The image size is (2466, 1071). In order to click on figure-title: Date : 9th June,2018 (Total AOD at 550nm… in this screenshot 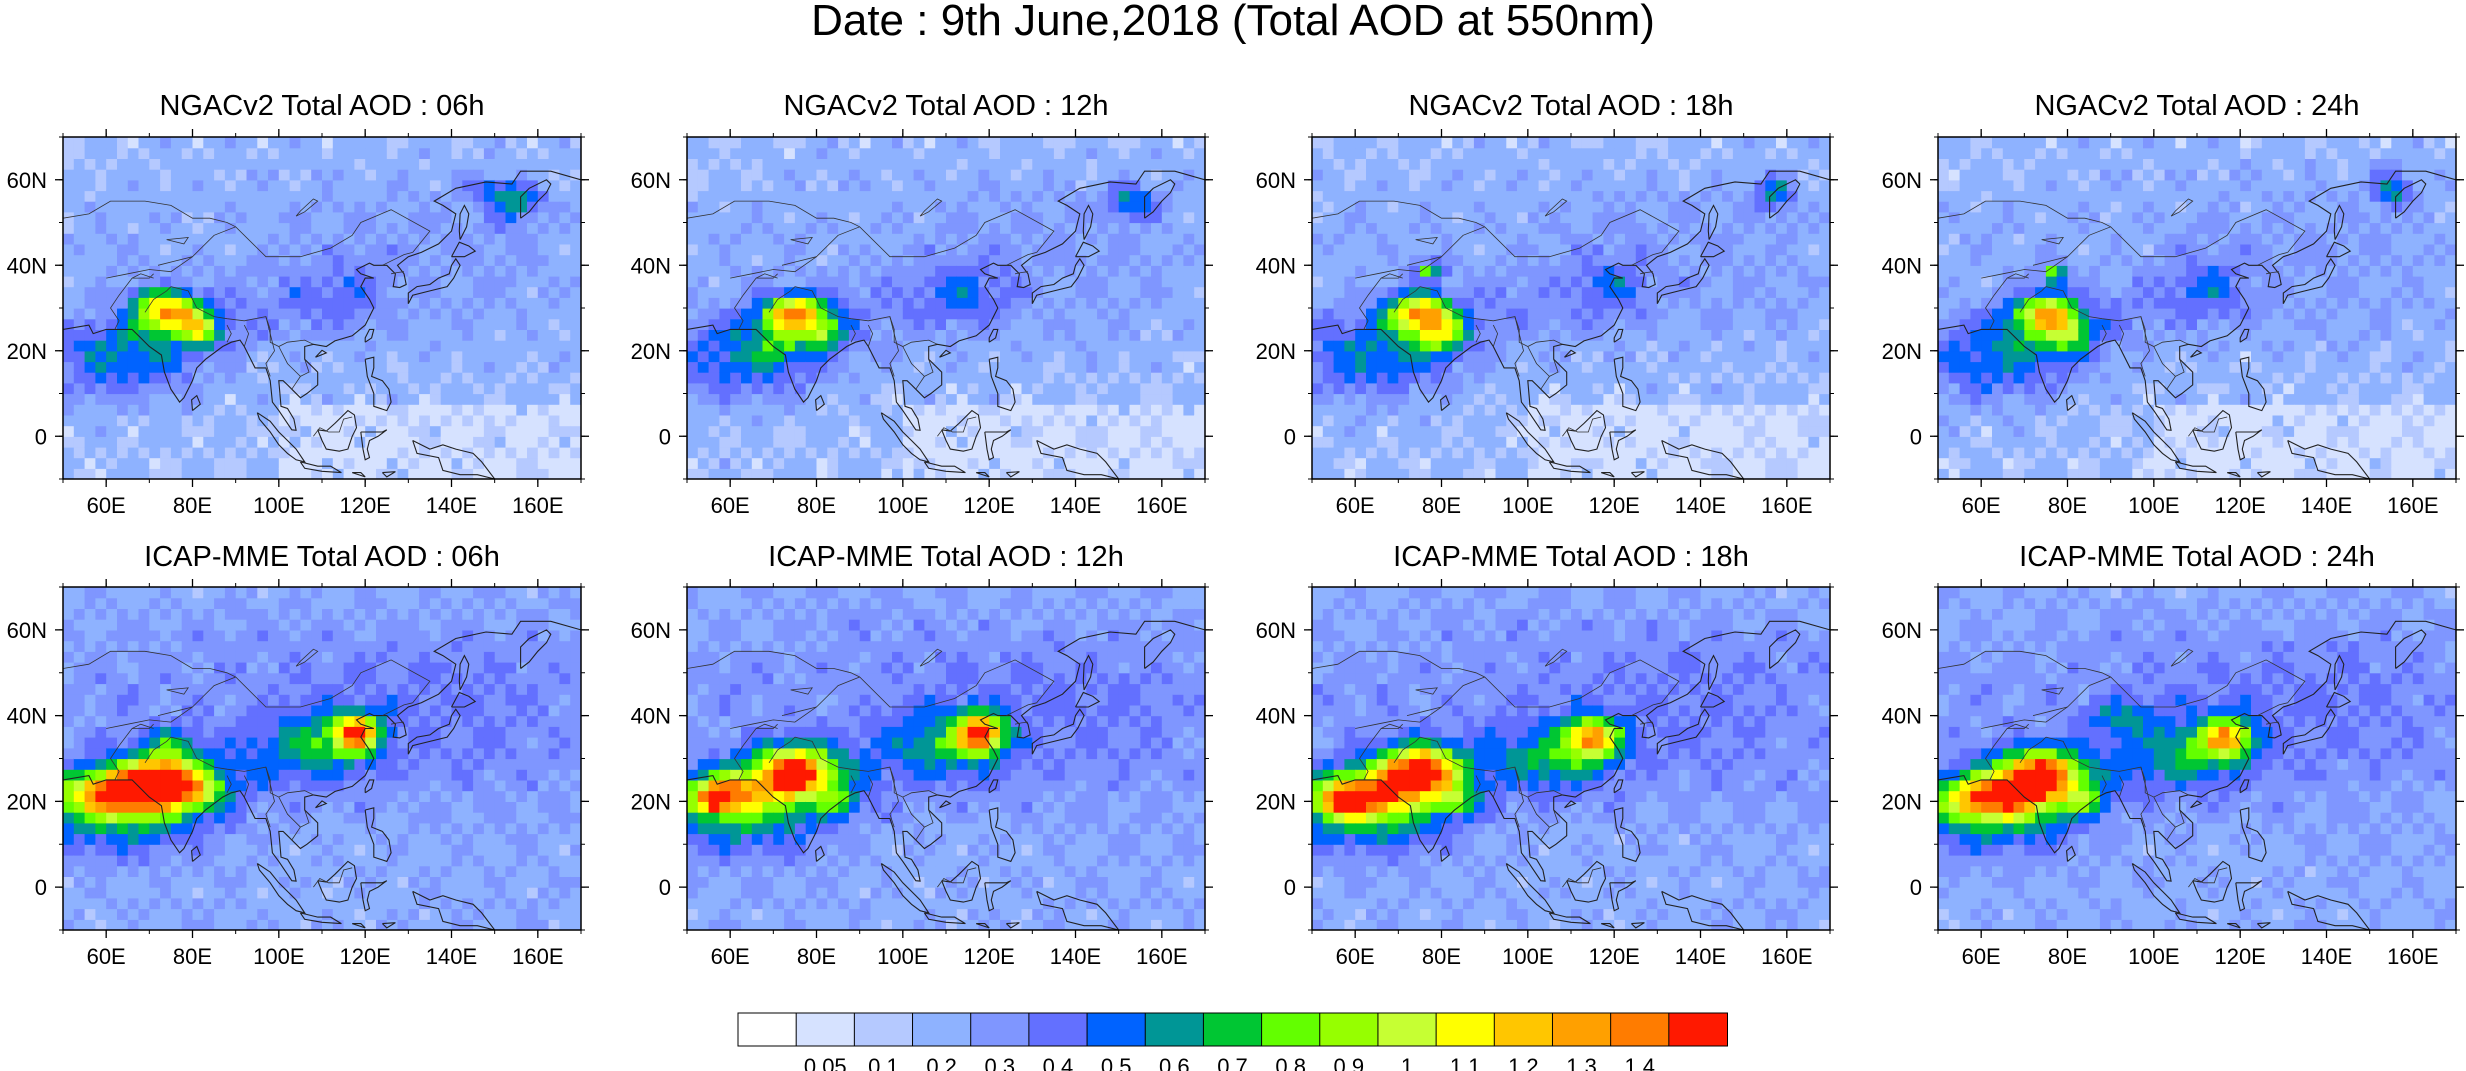, I will do `click(1233, 22)`.